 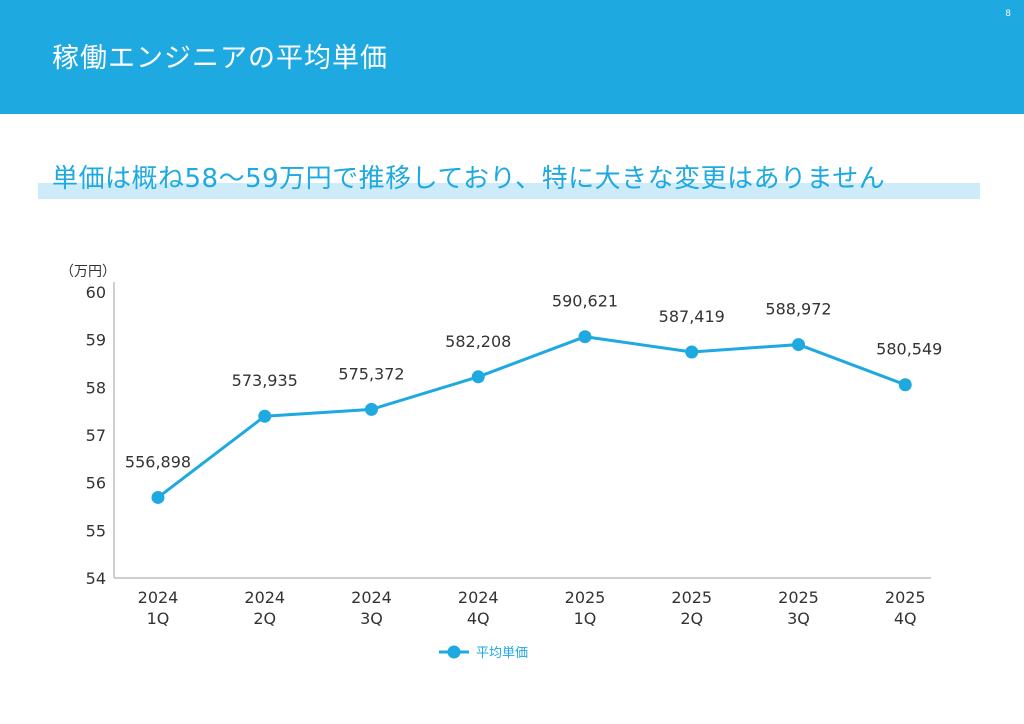 What do you see at coordinates (264, 608) in the screenshot?
I see `x-tick-label: 2024 2Q` at bounding box center [264, 608].